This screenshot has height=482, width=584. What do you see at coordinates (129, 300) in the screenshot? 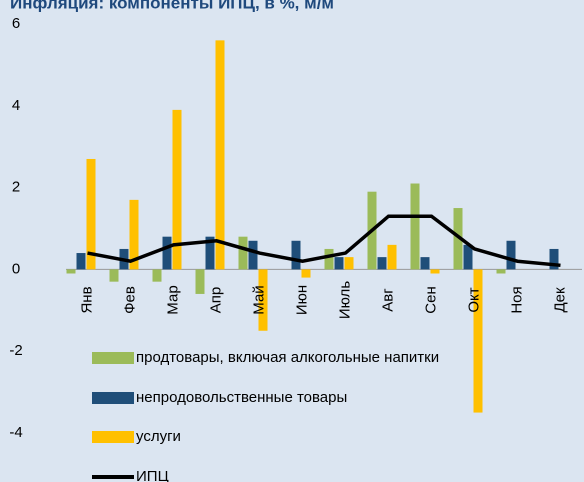
I see `x-tick-label: Фев` at bounding box center [129, 300].